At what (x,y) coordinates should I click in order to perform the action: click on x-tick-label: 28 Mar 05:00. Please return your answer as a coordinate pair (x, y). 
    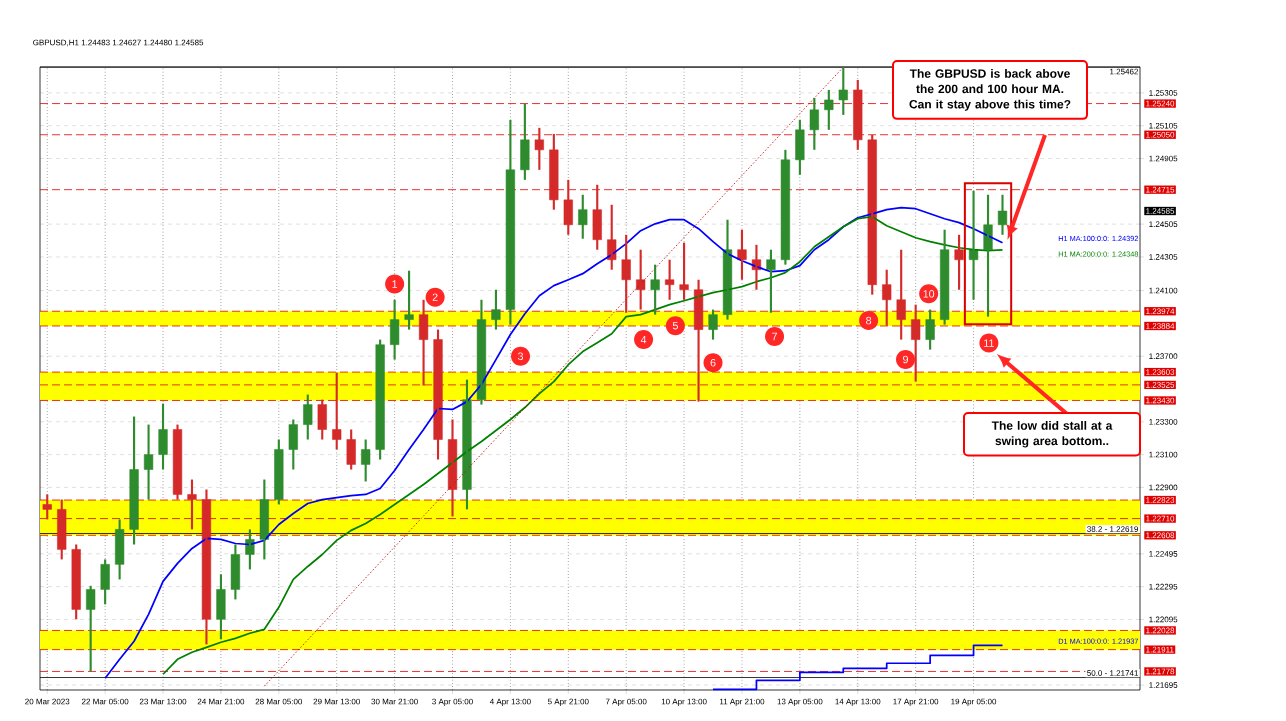
    Looking at the image, I should click on (279, 701).